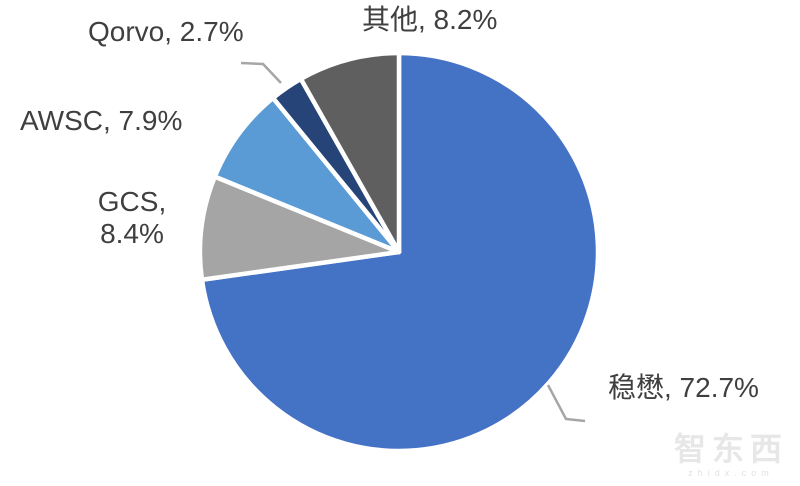  I want to click on label-gcs: GCS, 8.4%, so click(132, 218).